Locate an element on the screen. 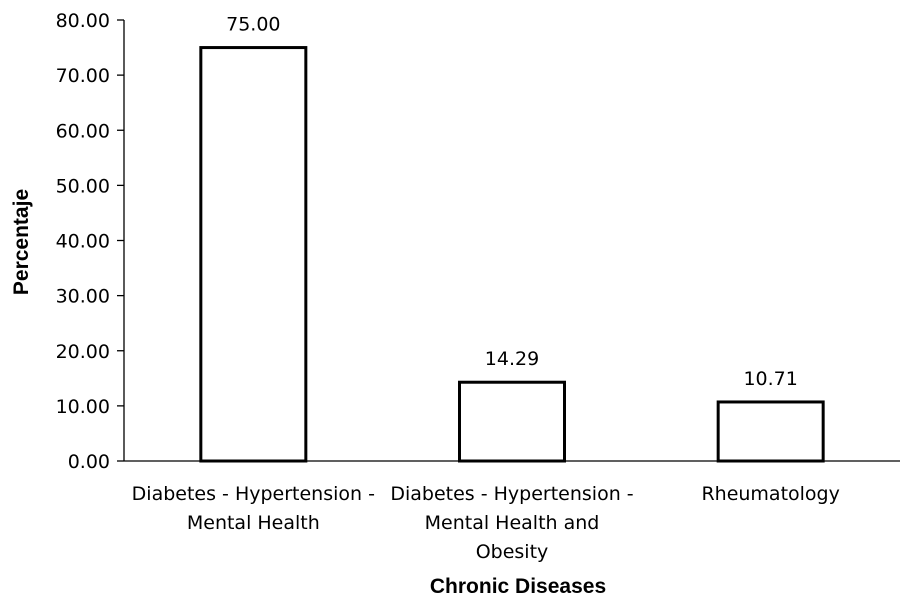 This screenshot has width=901, height=602. data-label: 75.00 is located at coordinates (253, 25).